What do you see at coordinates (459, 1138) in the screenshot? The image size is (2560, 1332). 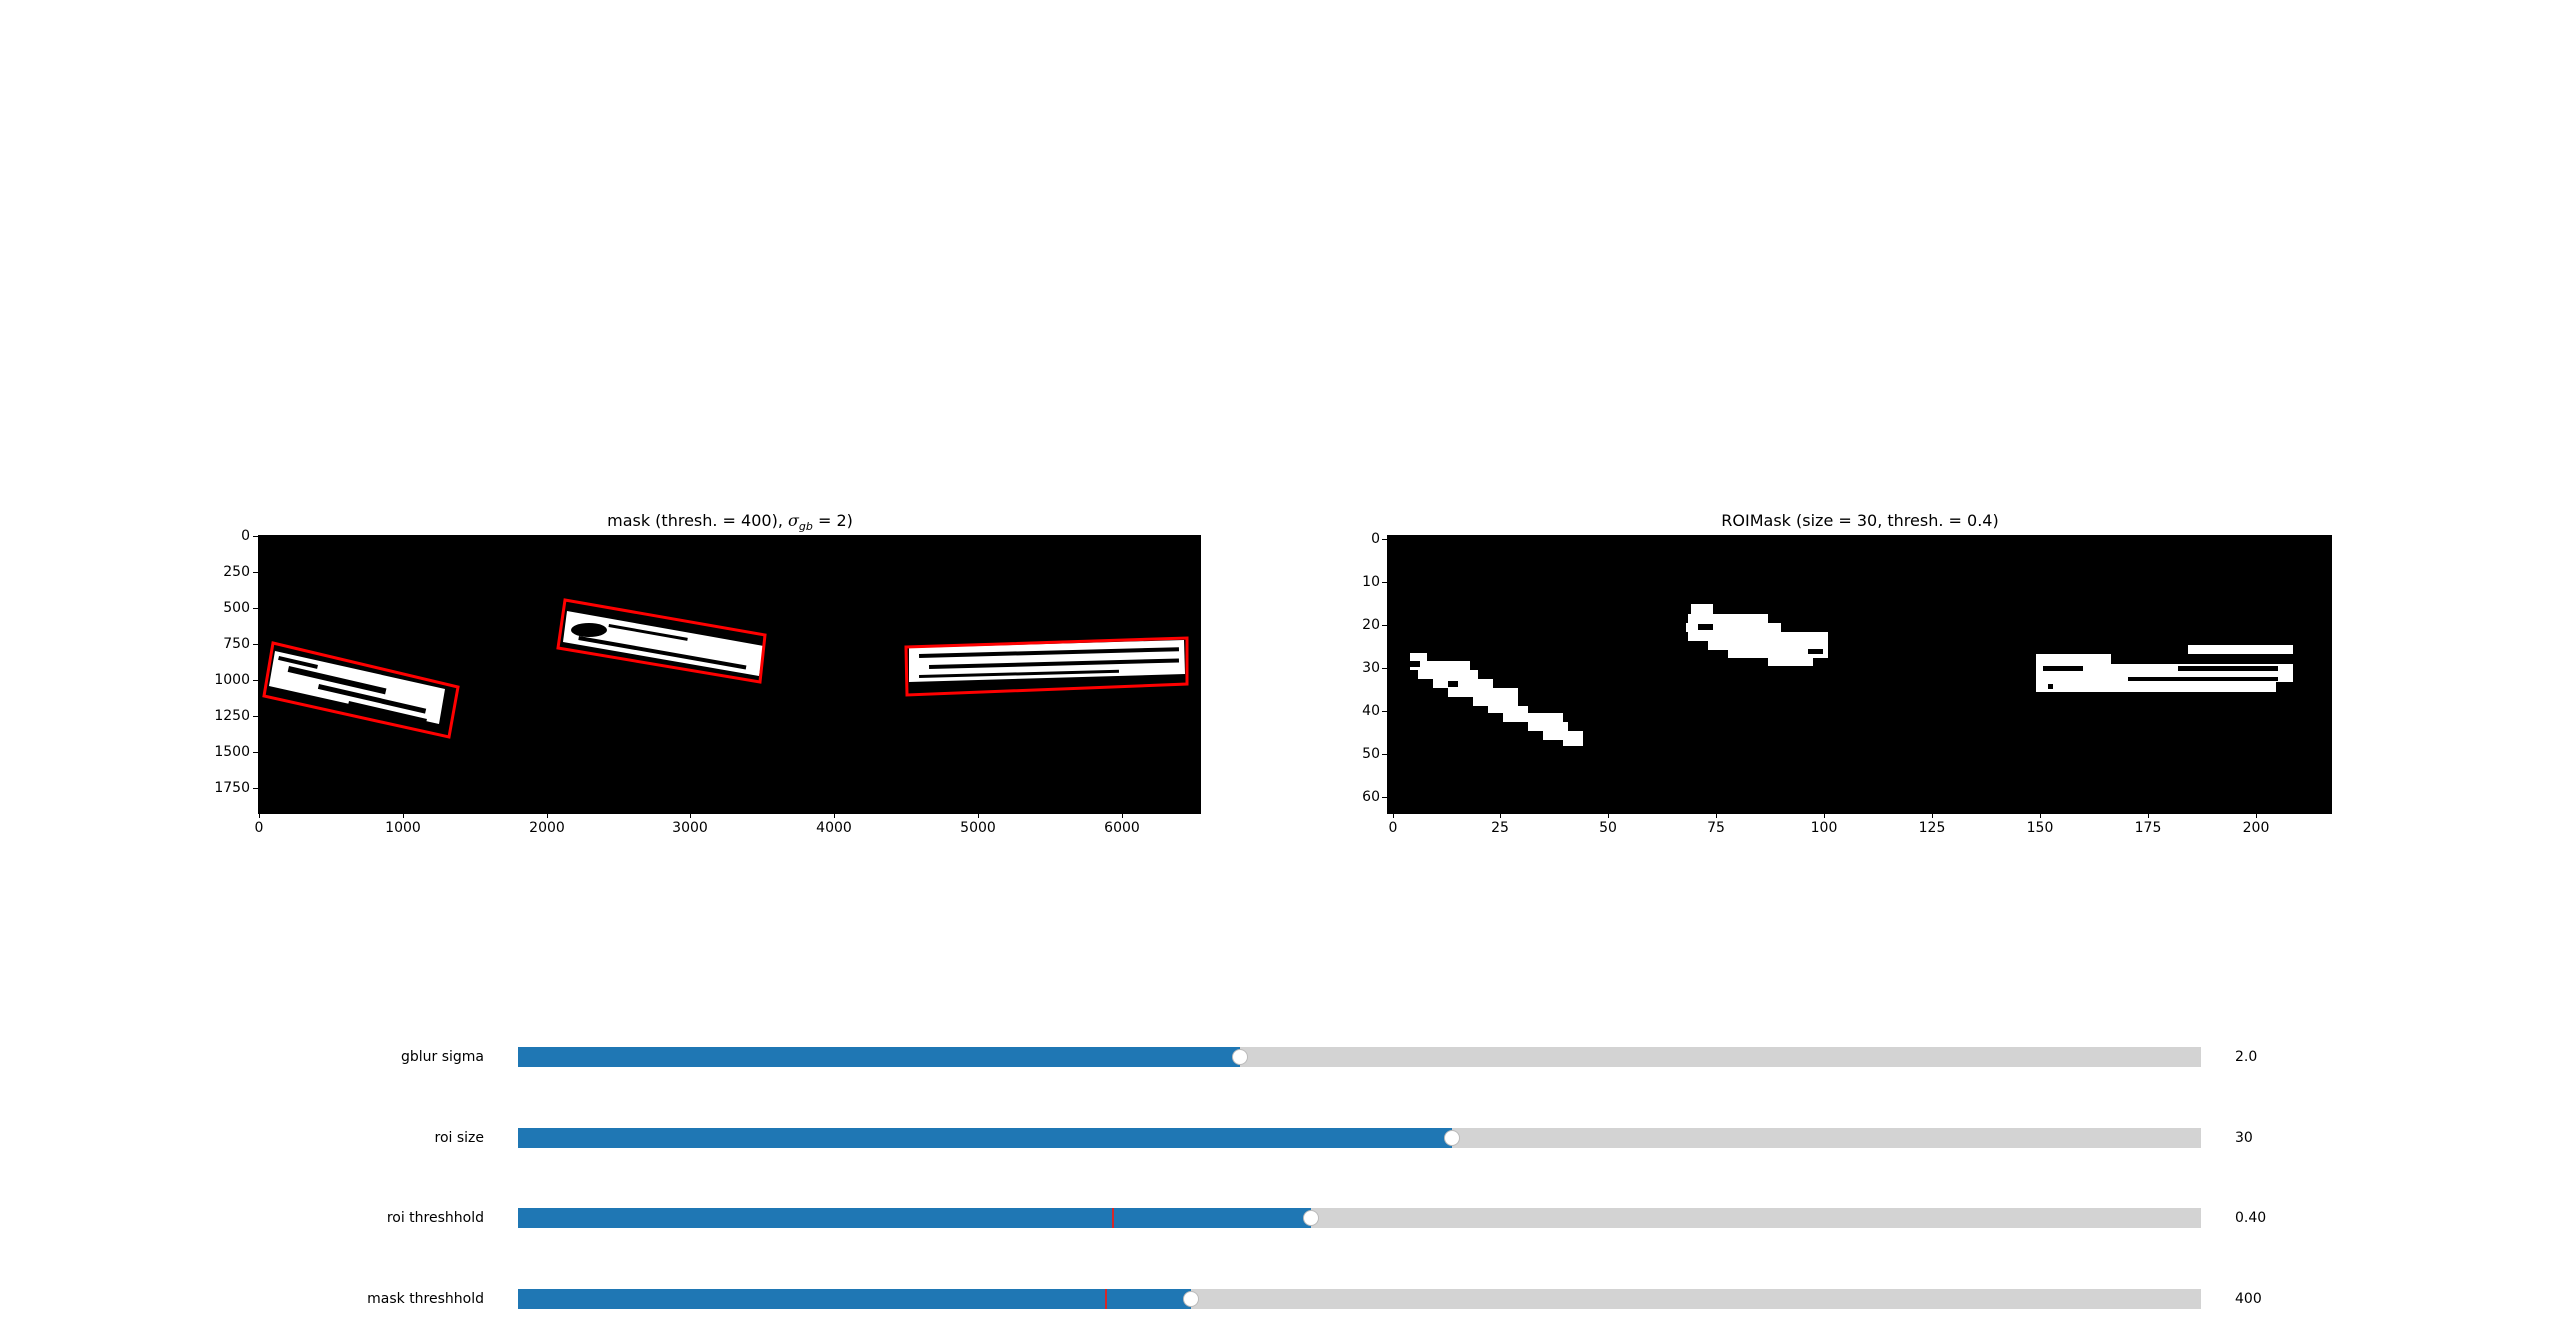 I see `slider-label: roi size` at bounding box center [459, 1138].